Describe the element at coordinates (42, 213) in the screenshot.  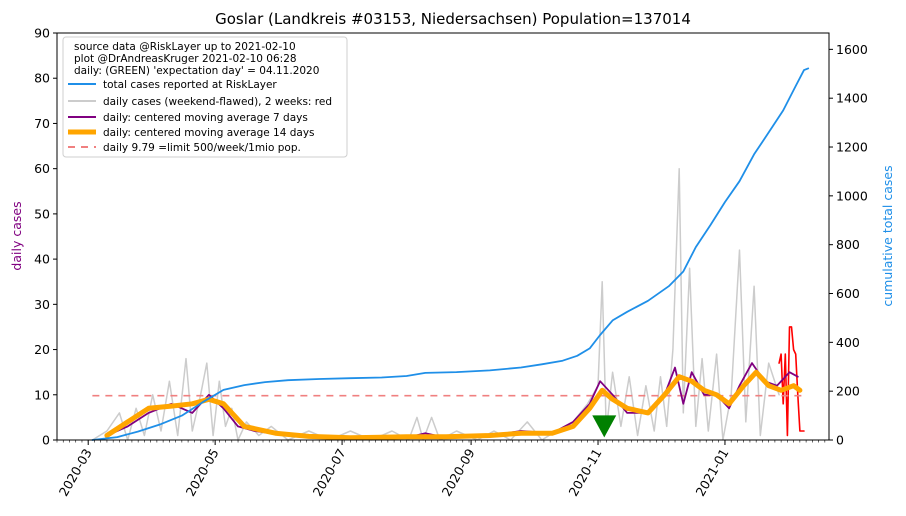
I see `y-left-tick-label: 50` at that location.